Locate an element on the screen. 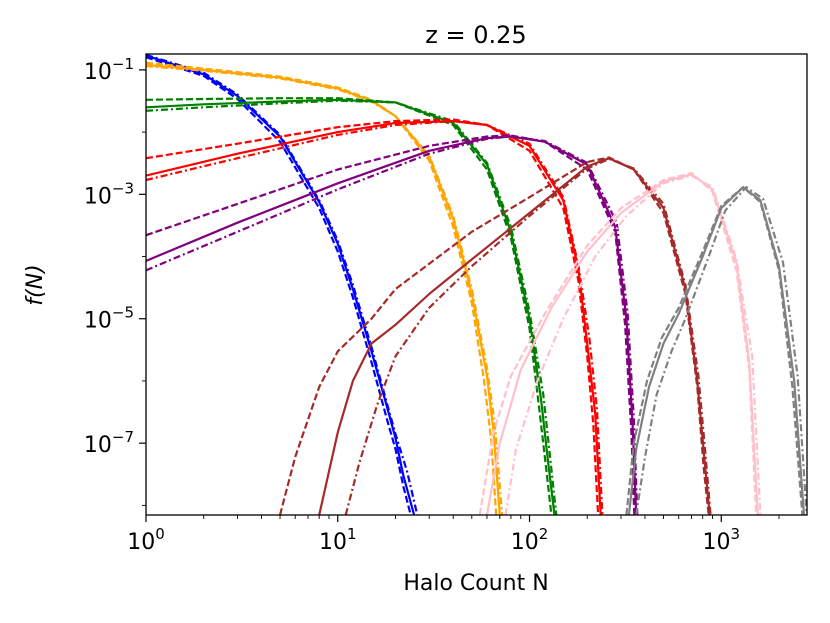 Image resolution: width=830 pixels, height=623 pixels. chart-title: z = 0.25 is located at coordinates (475, 35).